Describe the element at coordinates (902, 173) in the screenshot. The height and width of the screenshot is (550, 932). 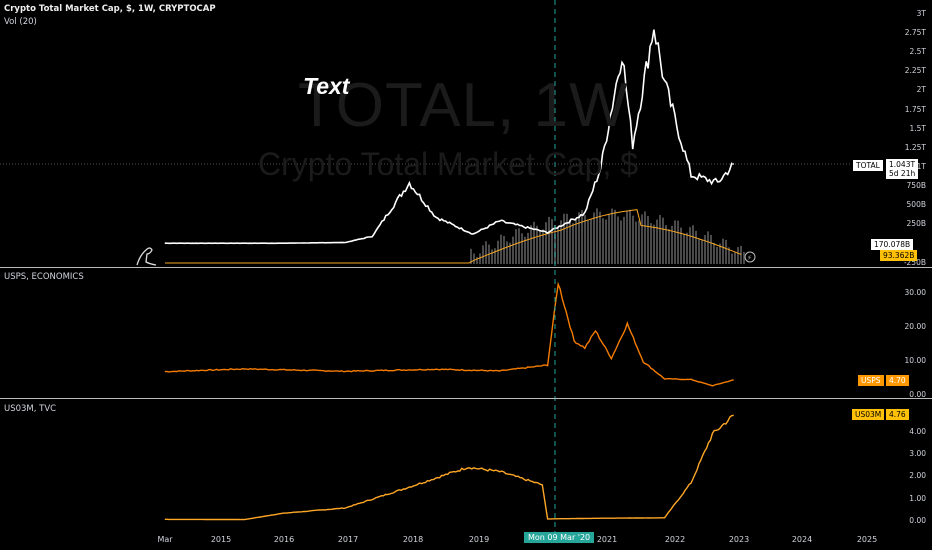
I see `total-tag-countdown: 5d 21h` at that location.